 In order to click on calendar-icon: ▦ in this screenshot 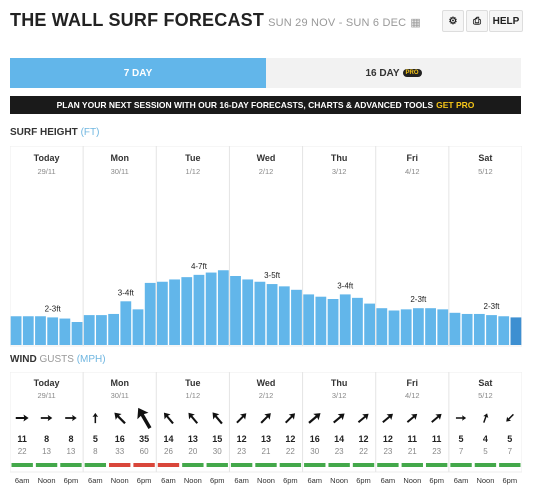, I will do `click(415, 23)`.